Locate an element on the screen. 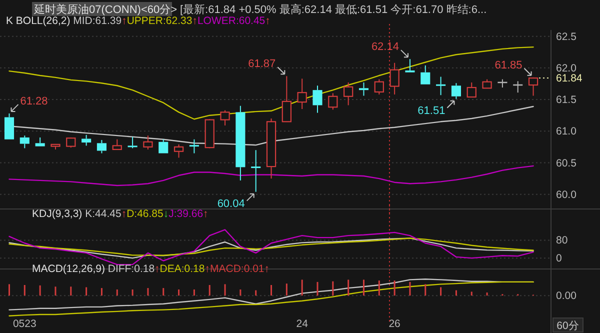 The width and height of the screenshot is (600, 333). annotation: 62.14 is located at coordinates (385, 47).